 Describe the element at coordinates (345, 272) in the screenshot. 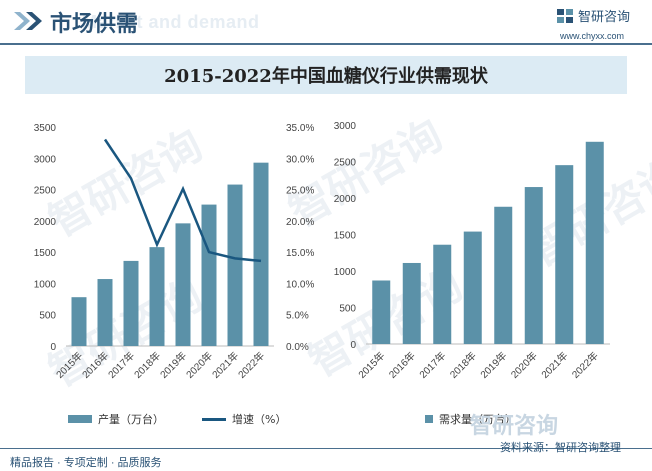

I see `y-tick-label: 1000` at that location.